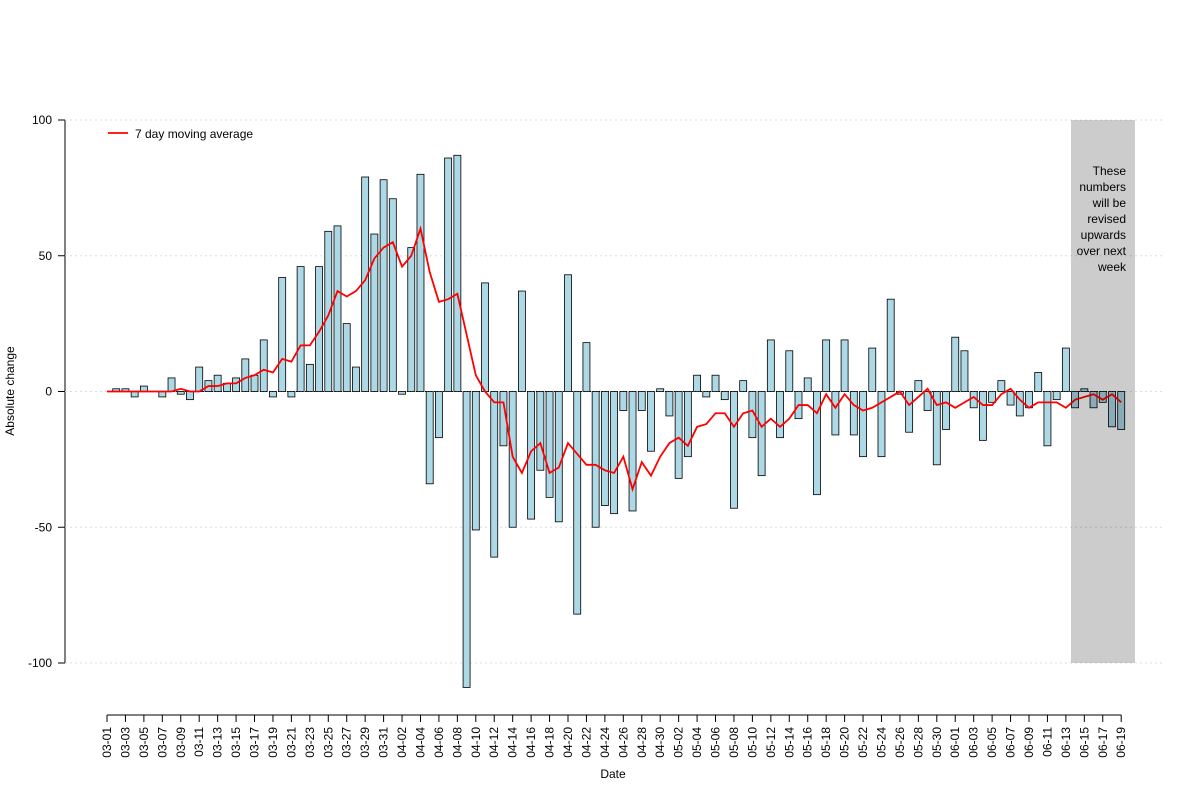 The width and height of the screenshot is (1200, 800). Describe the element at coordinates (310, 742) in the screenshot. I see `x-tick-label: 03-23` at that location.